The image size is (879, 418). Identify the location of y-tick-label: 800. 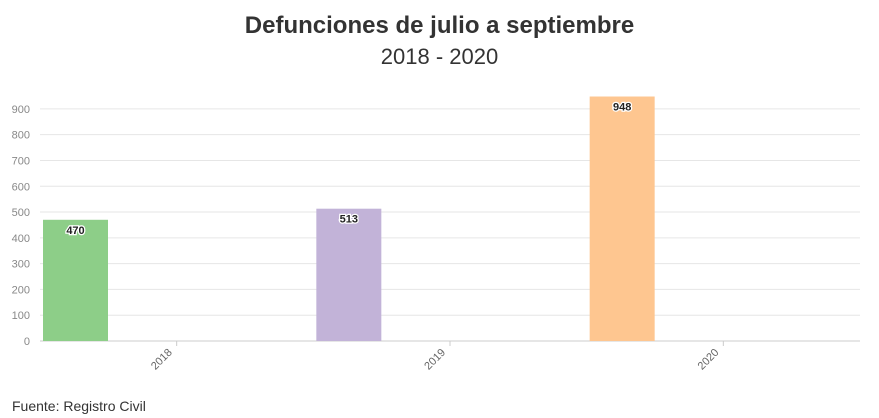
(21, 136).